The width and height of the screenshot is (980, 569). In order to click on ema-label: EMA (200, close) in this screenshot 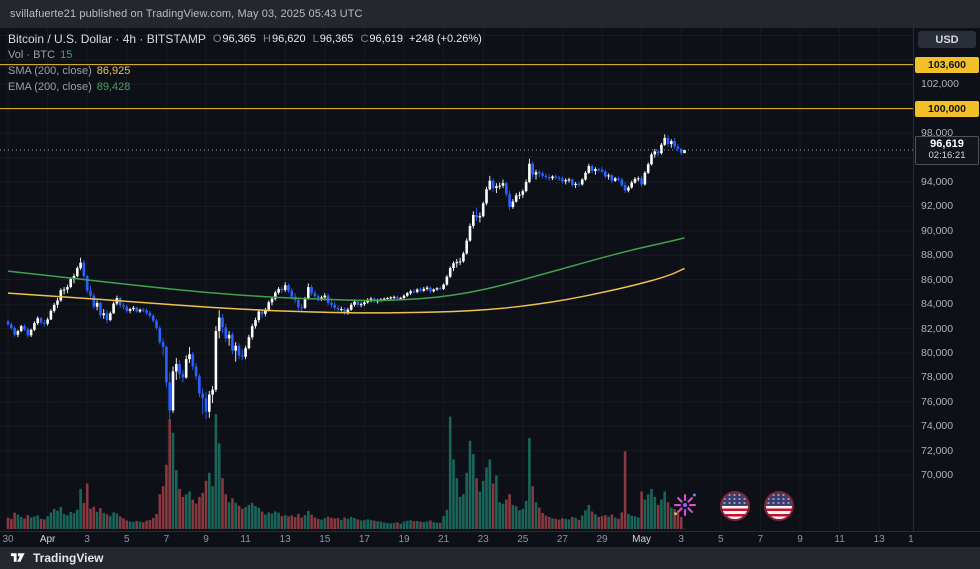, I will do `click(50, 87)`.